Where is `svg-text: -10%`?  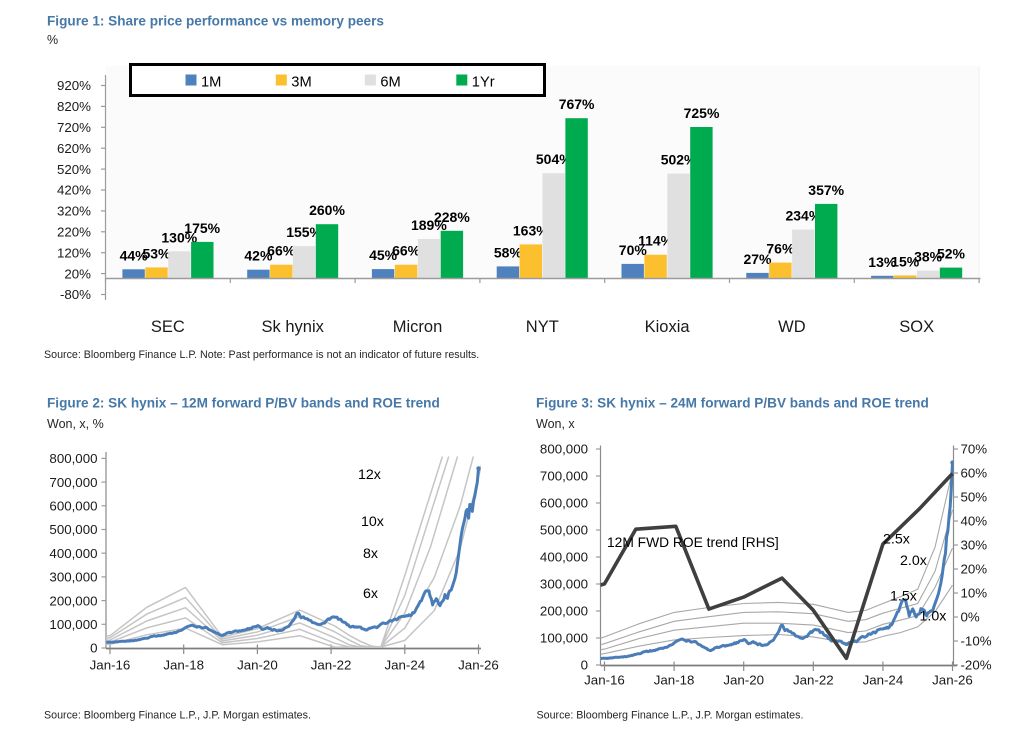 svg-text: -10% is located at coordinates (976, 641).